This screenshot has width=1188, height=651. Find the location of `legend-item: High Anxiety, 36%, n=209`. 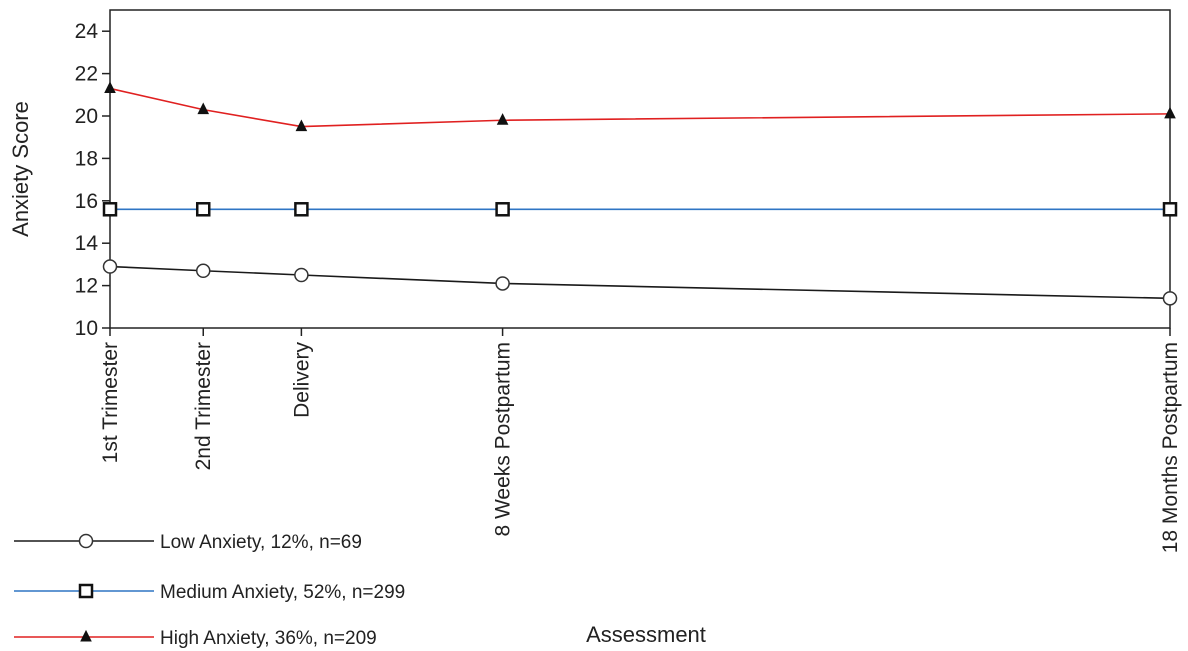

legend-item: High Anxiety, 36%, n=209 is located at coordinates (195, 638).